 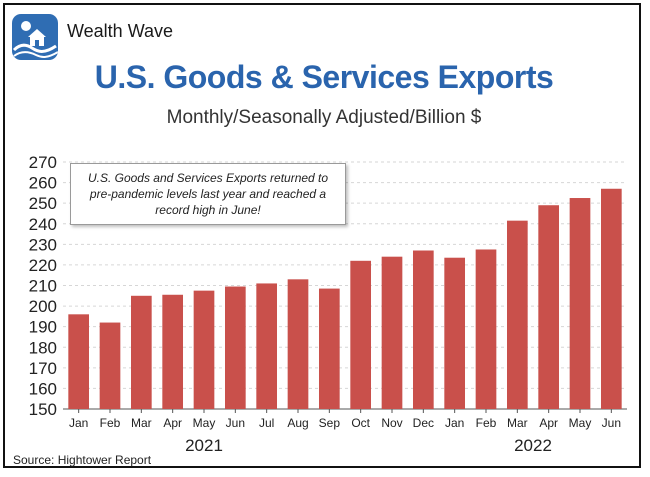 I want to click on year-label: 2022, so click(x=533, y=445).